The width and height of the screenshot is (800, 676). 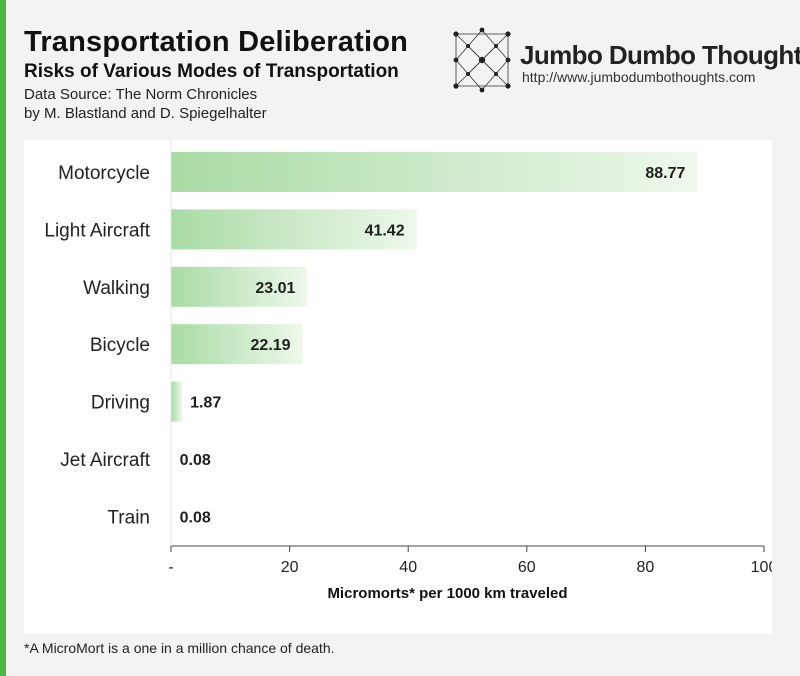 I want to click on data-label: 1.87, so click(x=205, y=403).